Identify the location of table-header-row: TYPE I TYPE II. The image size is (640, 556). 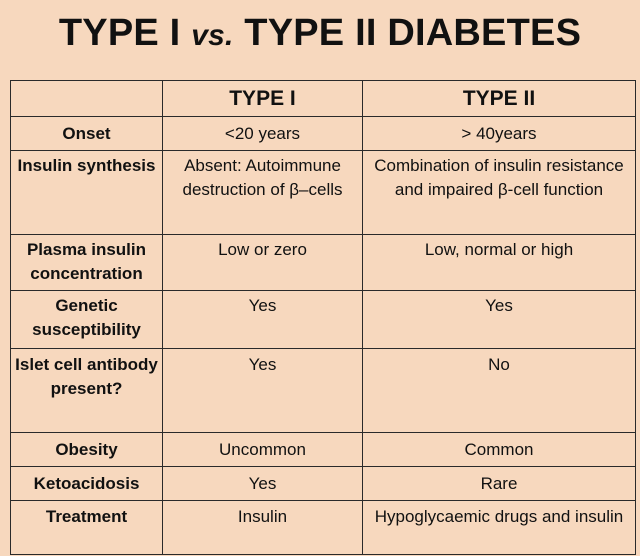
(323, 98).